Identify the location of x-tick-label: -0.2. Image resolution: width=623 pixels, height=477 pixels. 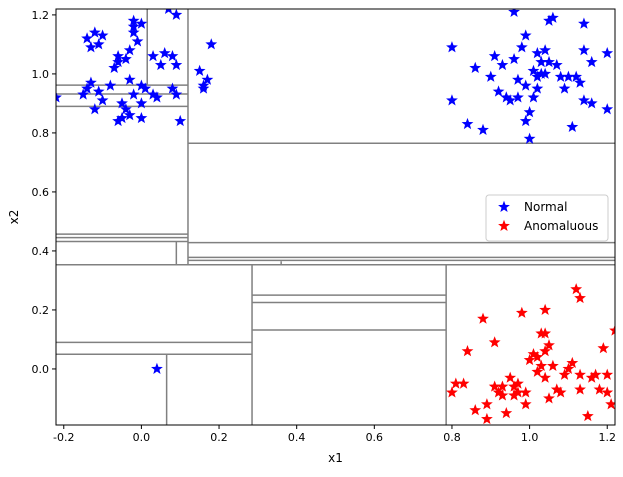
(63, 437).